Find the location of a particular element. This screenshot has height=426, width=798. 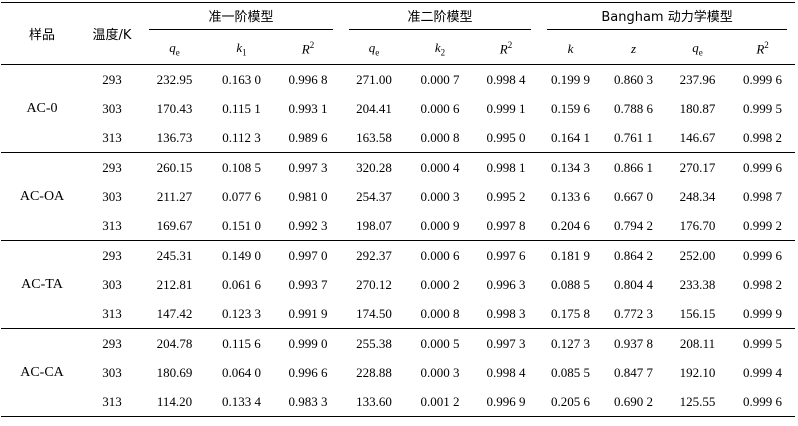

value-cell: 254.37 is located at coordinates (374, 196).